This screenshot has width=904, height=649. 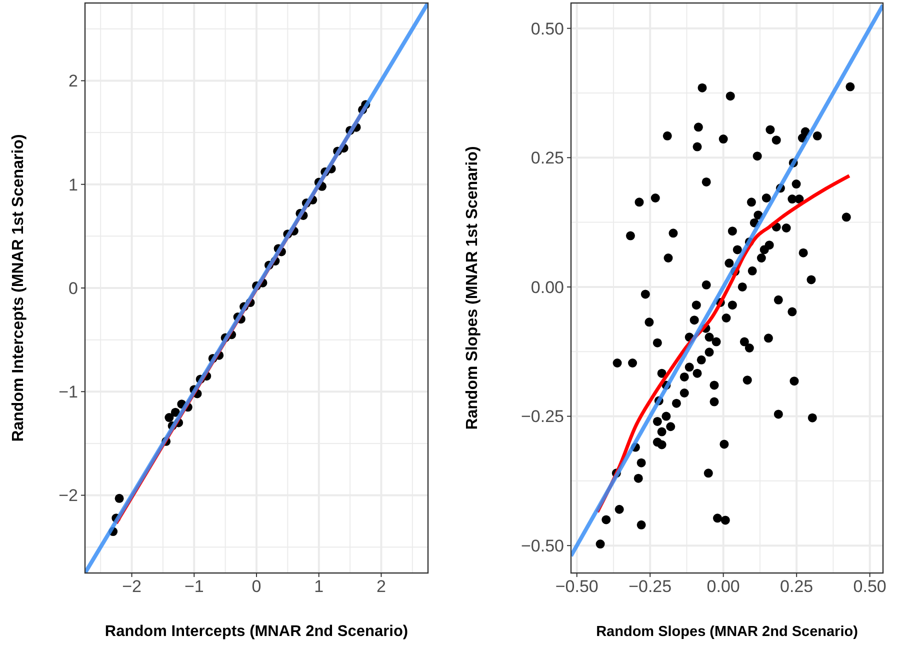 I want to click on x-tick-label: −2, so click(x=132, y=586).